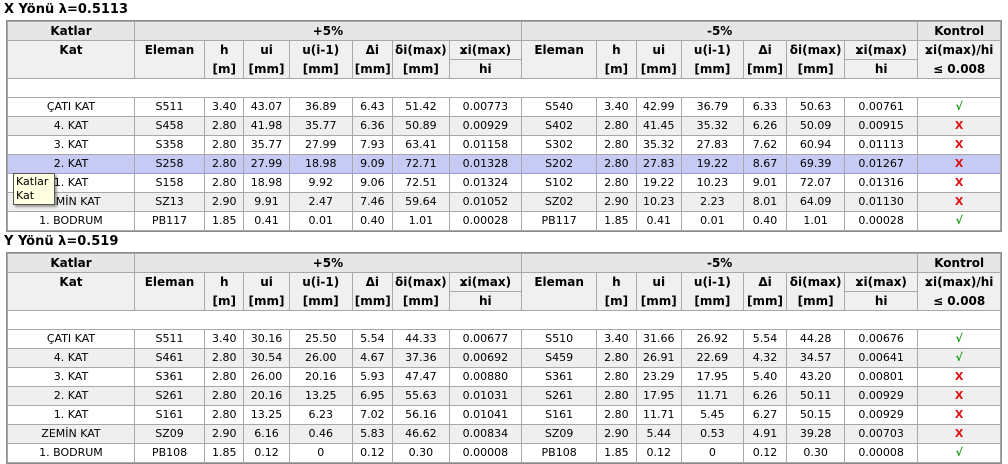 The image size is (1008, 464). What do you see at coordinates (658, 107) in the screenshot?
I see `cell-ui-minus: 42.99` at bounding box center [658, 107].